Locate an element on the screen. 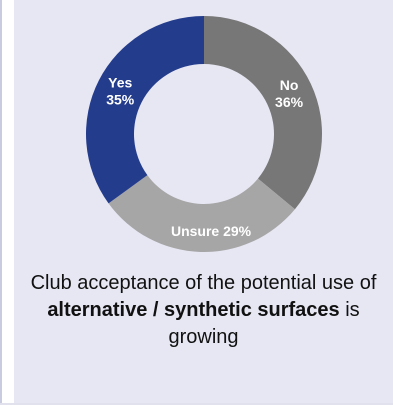 The width and height of the screenshot is (393, 405). caption-bold-text: alternative / synthetic surfaces is located at coordinates (193, 310).